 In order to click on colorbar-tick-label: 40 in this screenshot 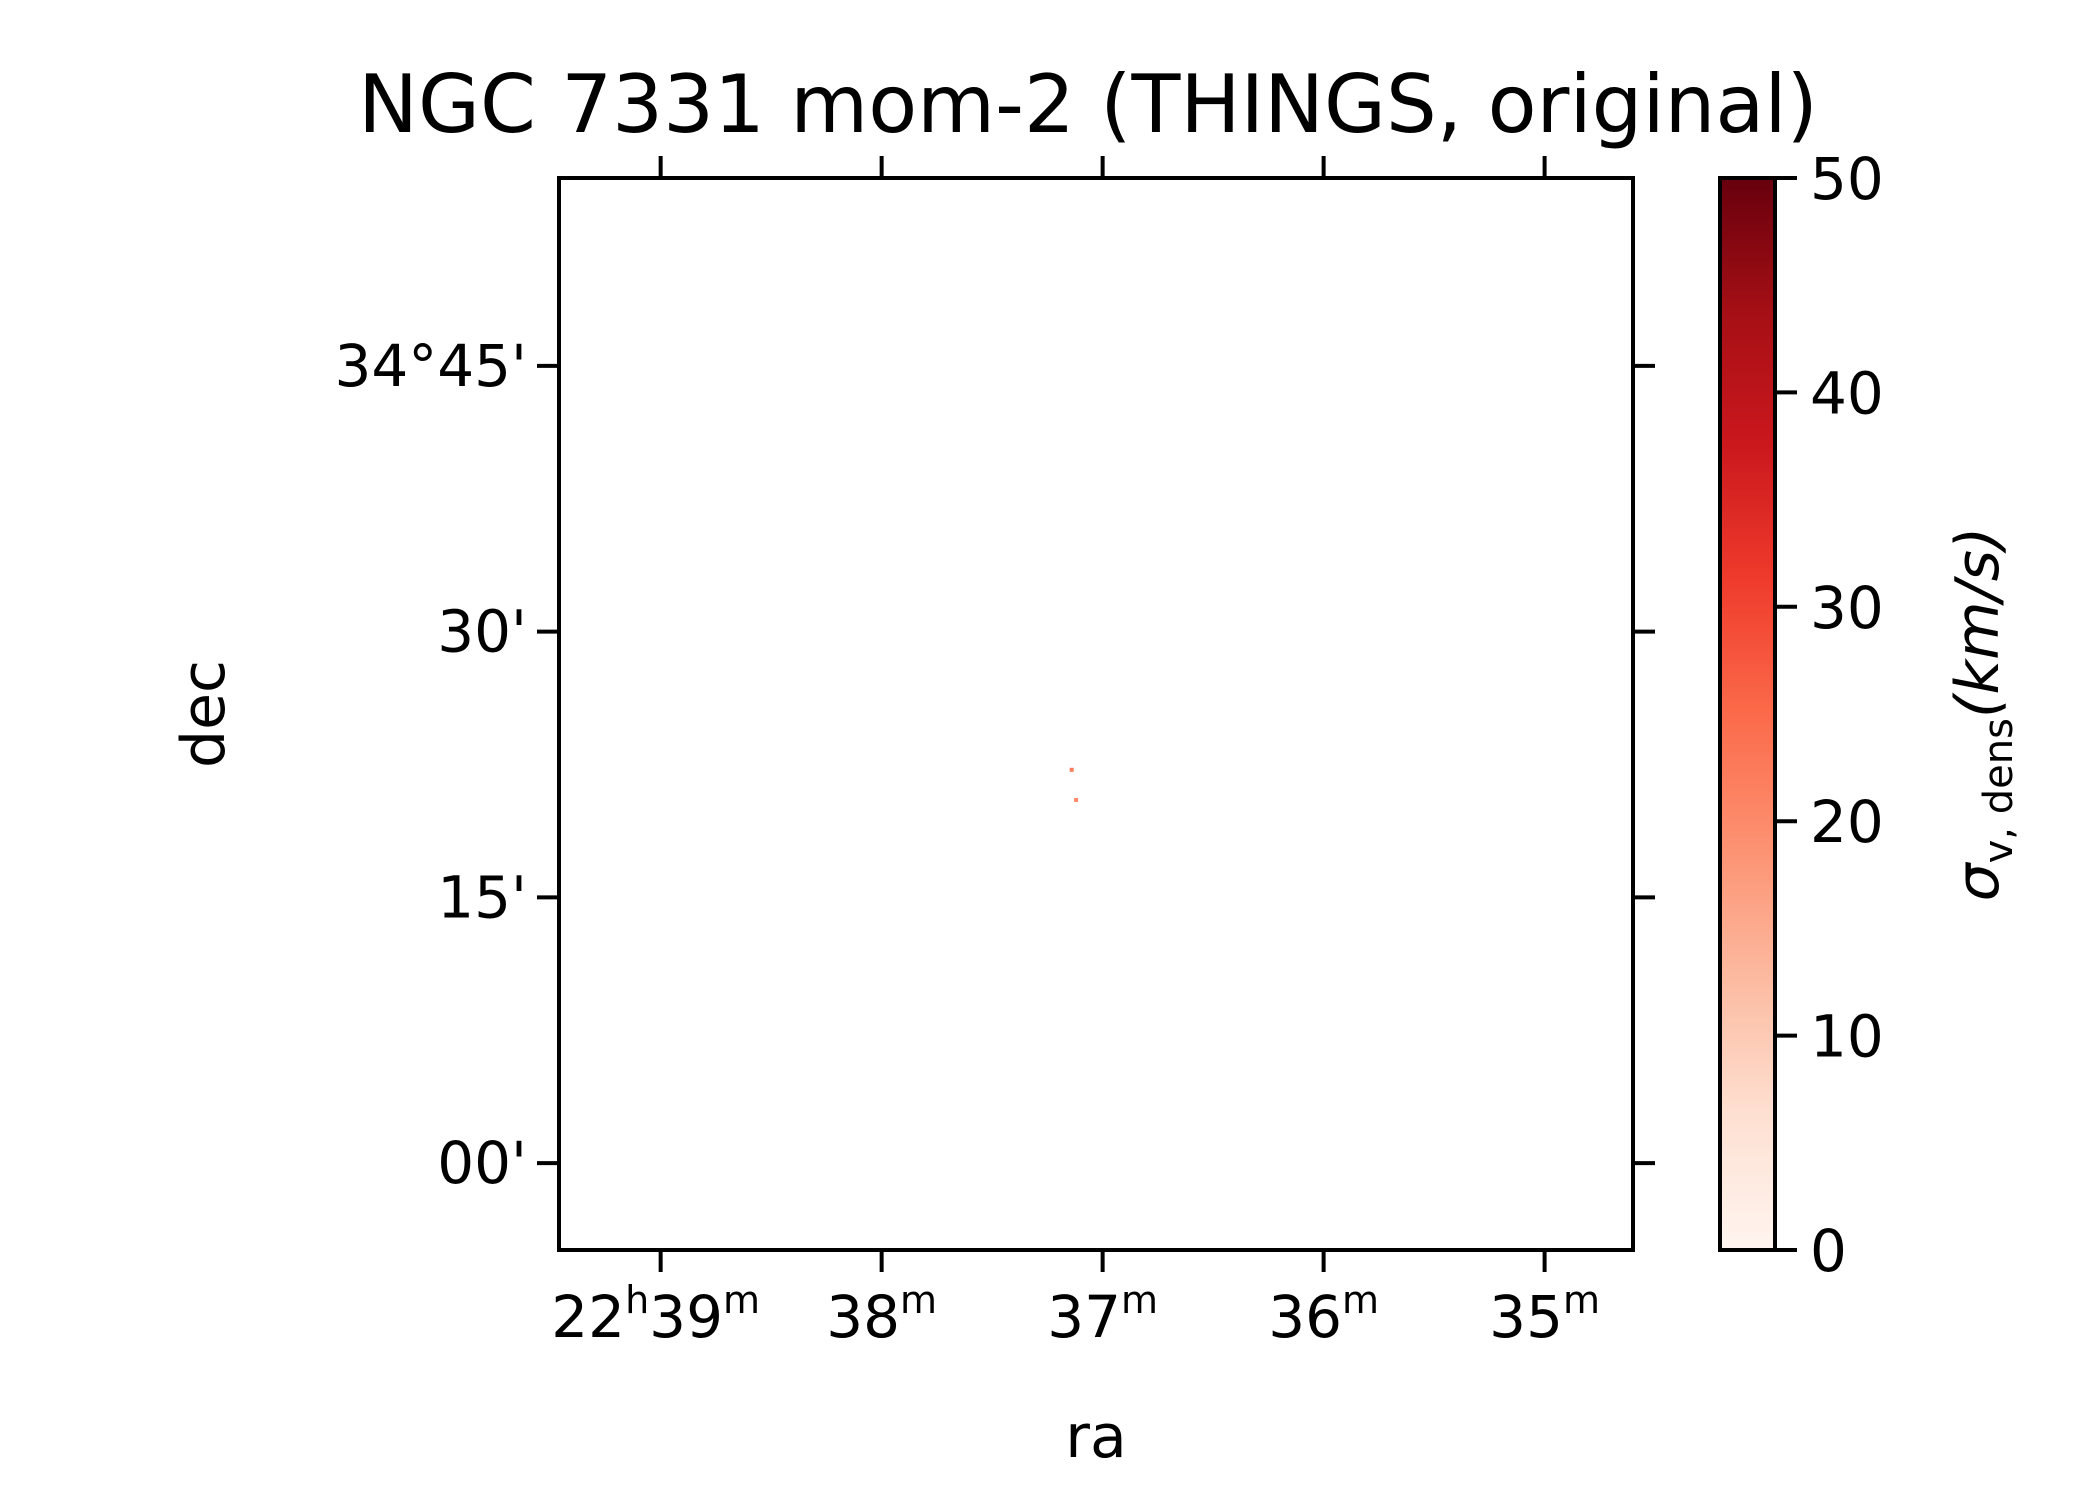, I will do `click(1847, 393)`.